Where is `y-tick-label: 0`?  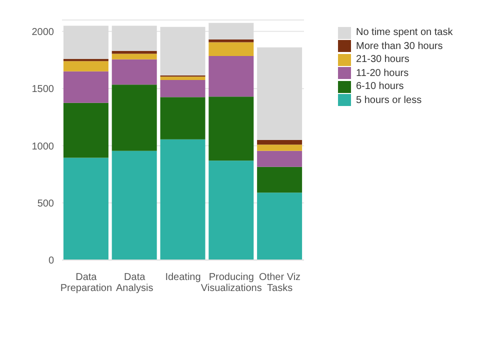 y-tick-label: 0 is located at coordinates (51, 261).